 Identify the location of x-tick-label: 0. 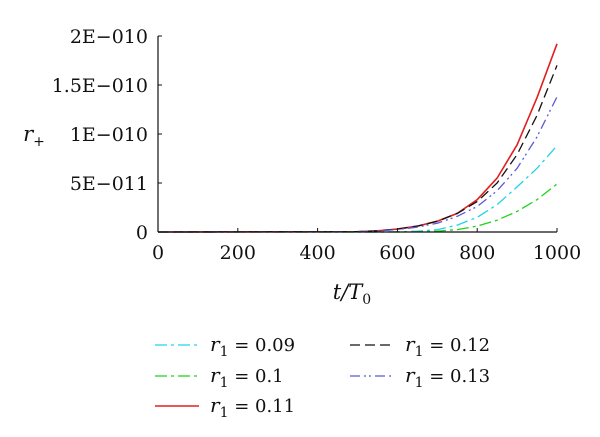
(158, 253).